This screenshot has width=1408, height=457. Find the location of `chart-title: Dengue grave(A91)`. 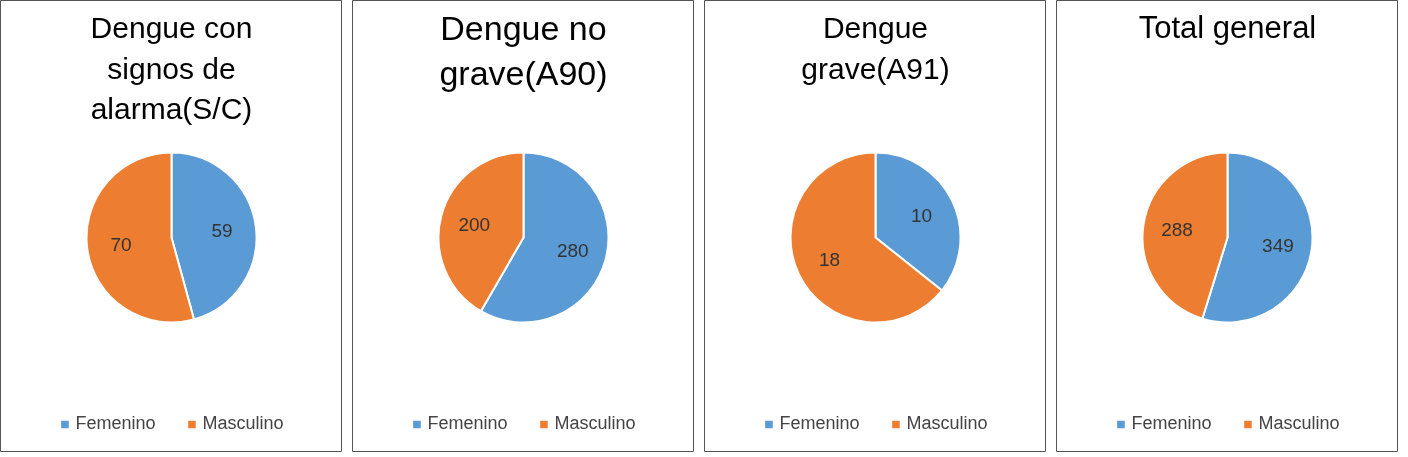

chart-title: Dengue grave(A91) is located at coordinates (875, 48).